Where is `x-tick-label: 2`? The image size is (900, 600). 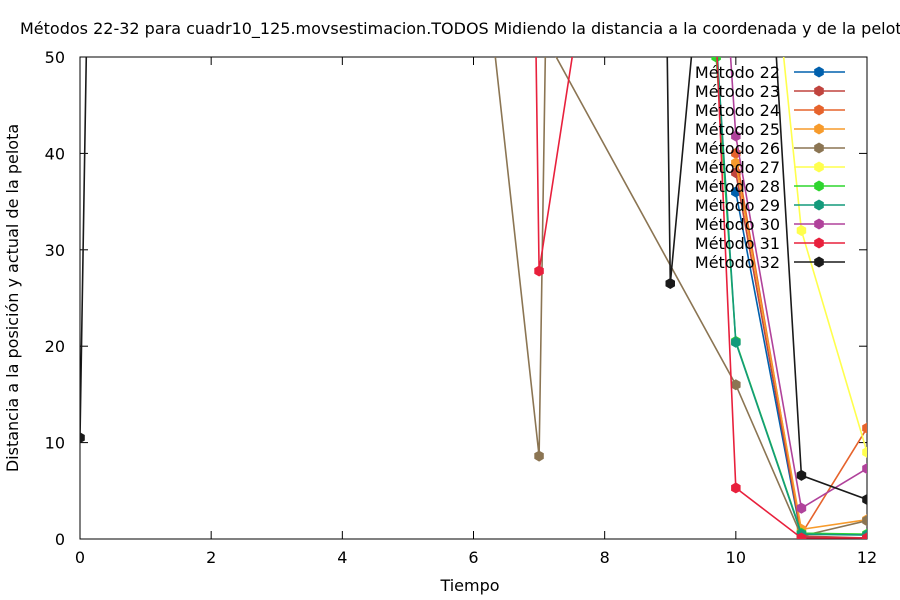 x-tick-label: 2 is located at coordinates (211, 557).